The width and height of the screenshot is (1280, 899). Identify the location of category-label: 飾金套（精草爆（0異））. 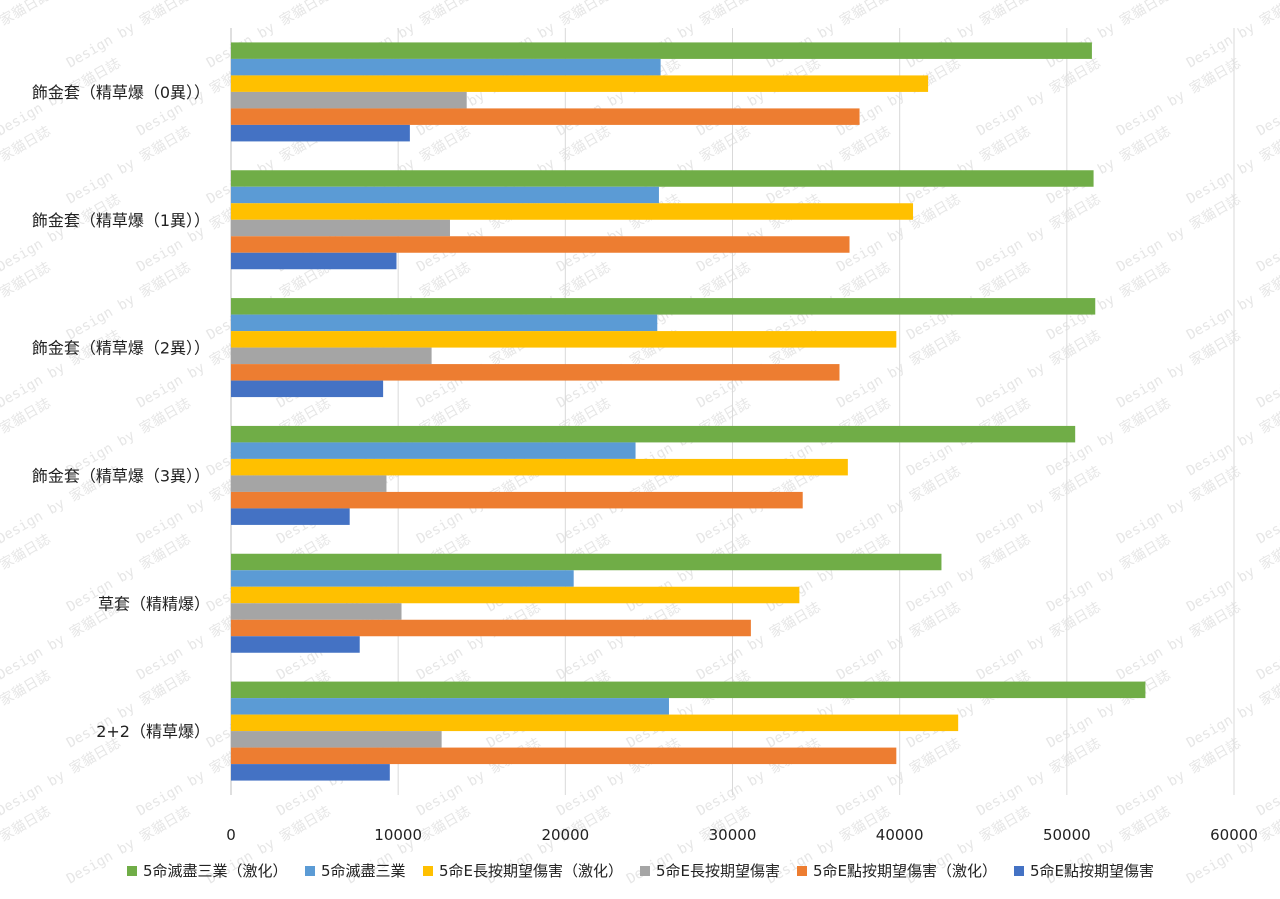
(121, 92).